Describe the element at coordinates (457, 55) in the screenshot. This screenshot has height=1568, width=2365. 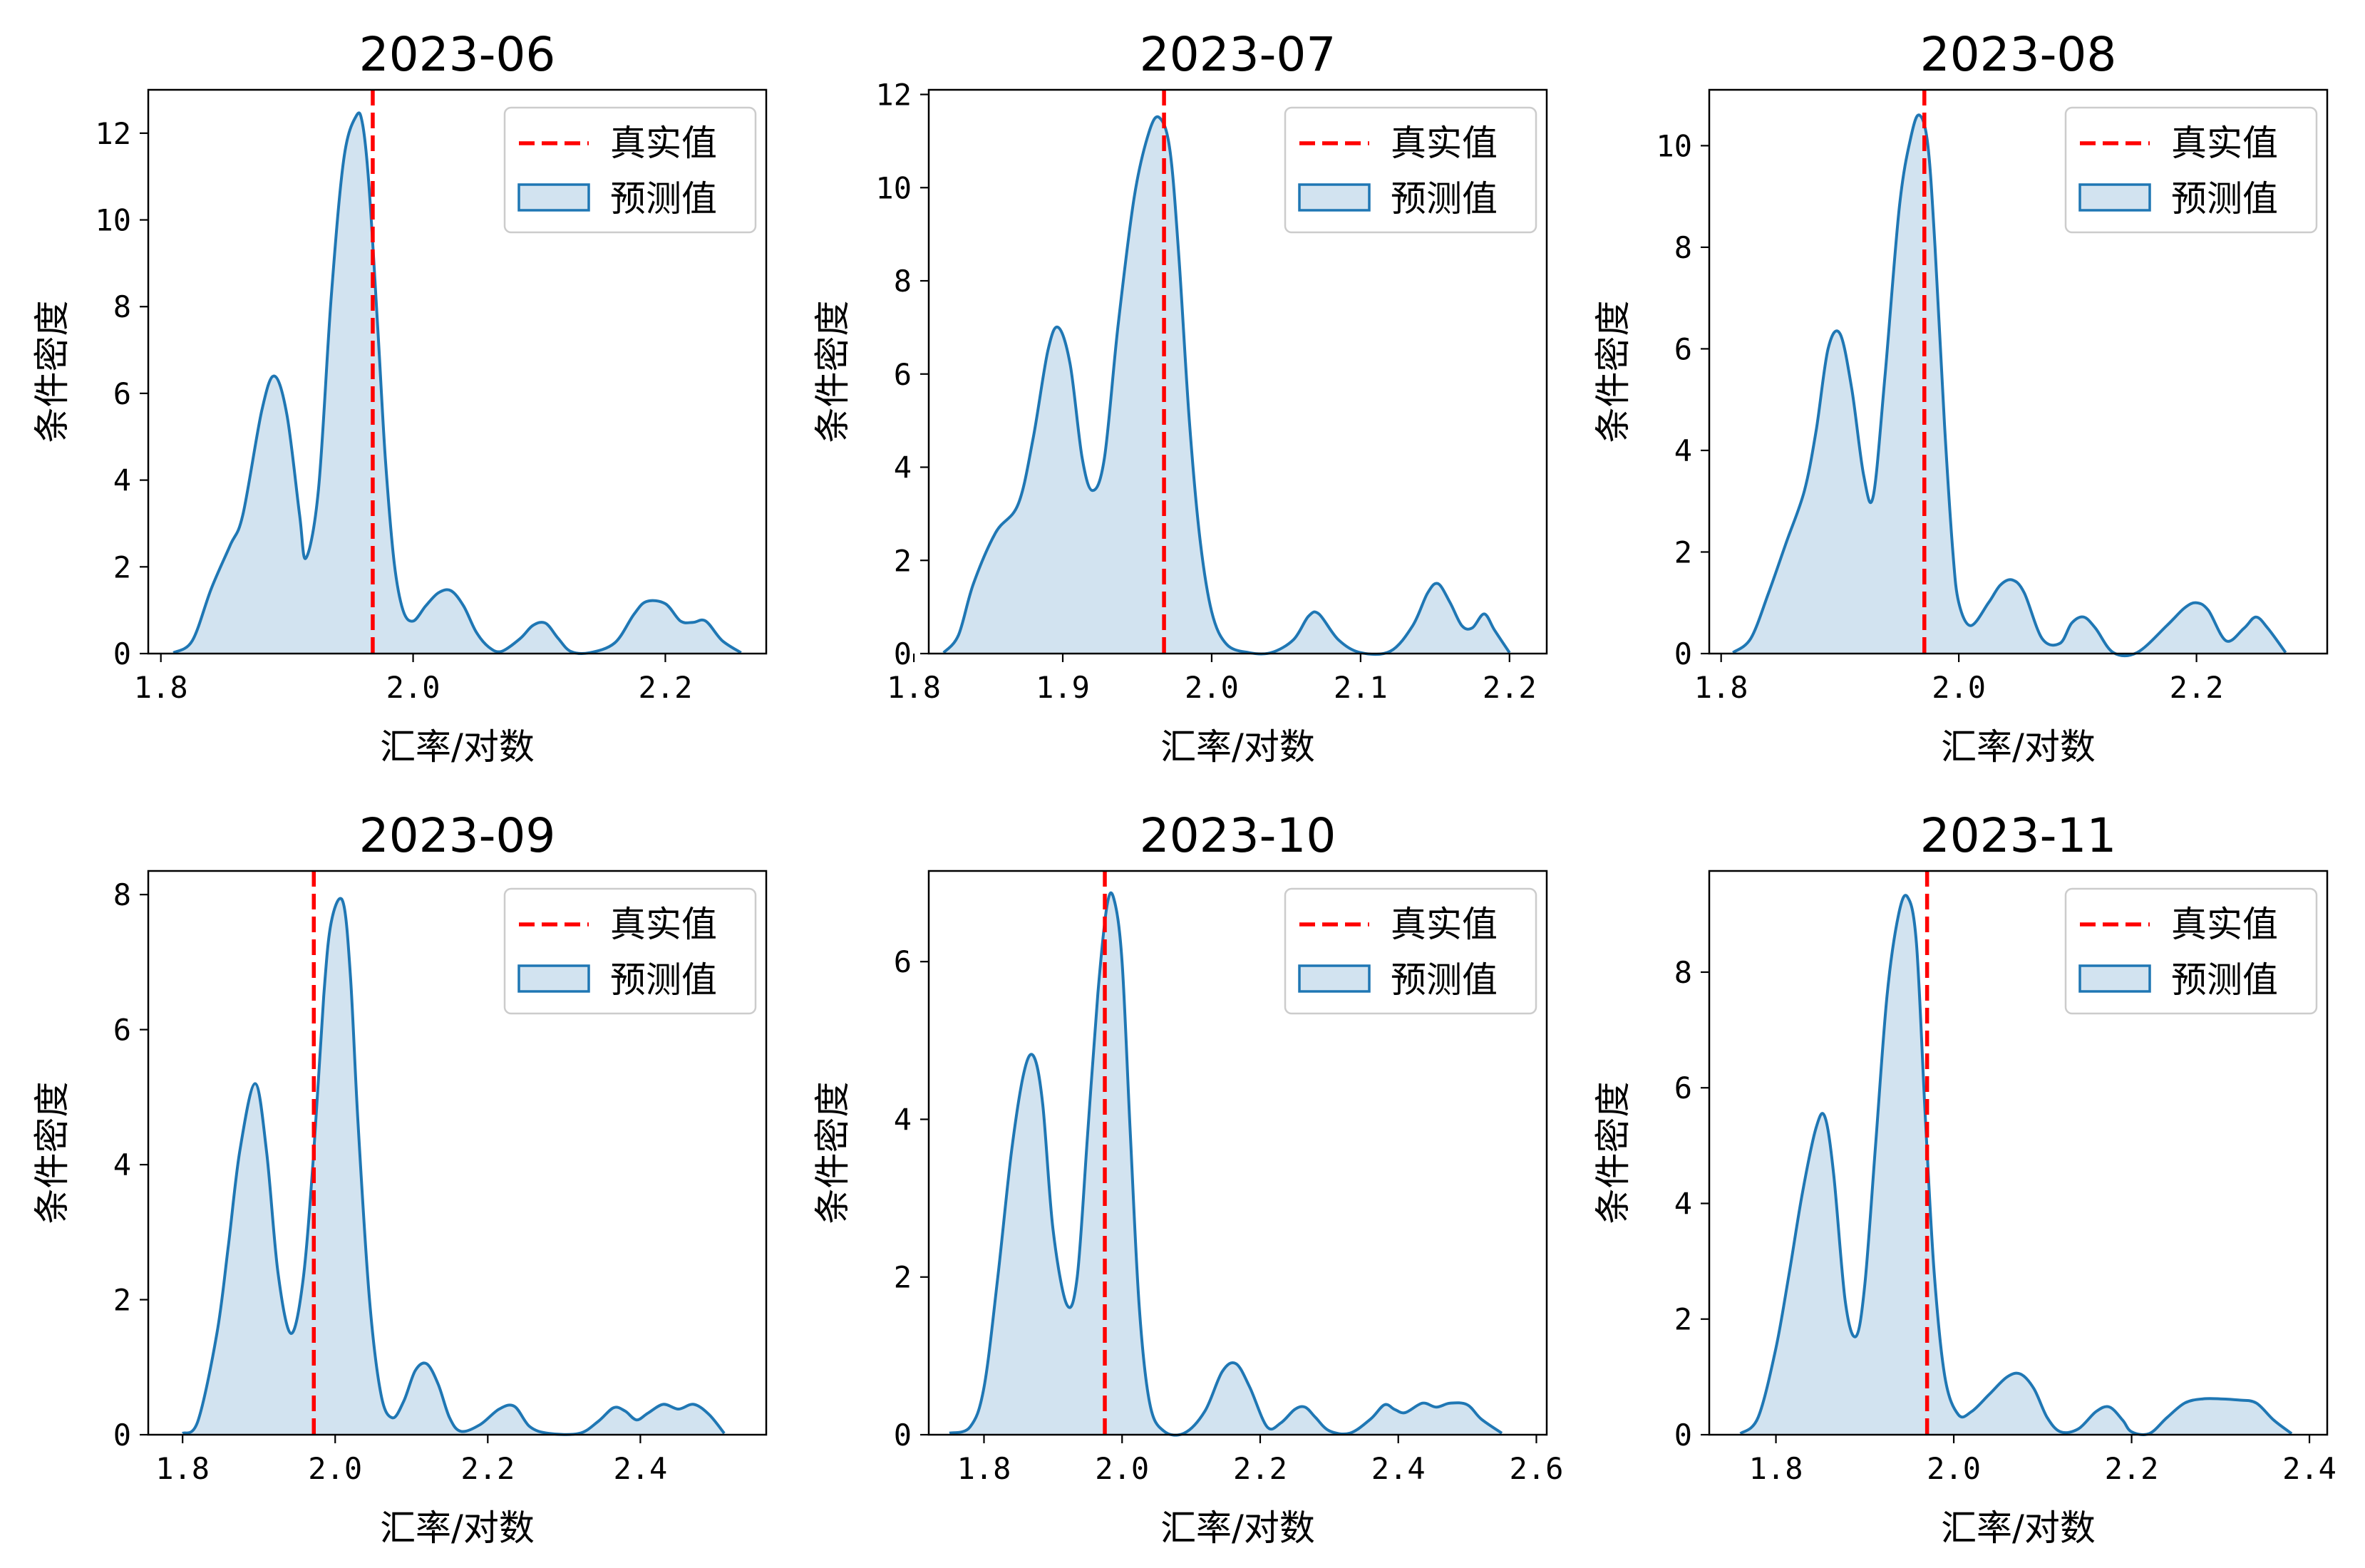
I see `subplot-title: 2023-06` at that location.